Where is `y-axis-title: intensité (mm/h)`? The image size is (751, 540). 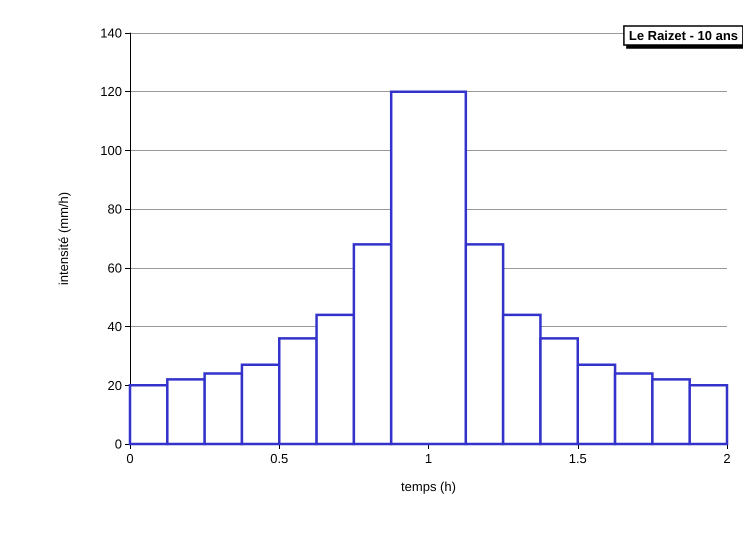 y-axis-title: intensité (mm/h) is located at coordinates (63, 239).